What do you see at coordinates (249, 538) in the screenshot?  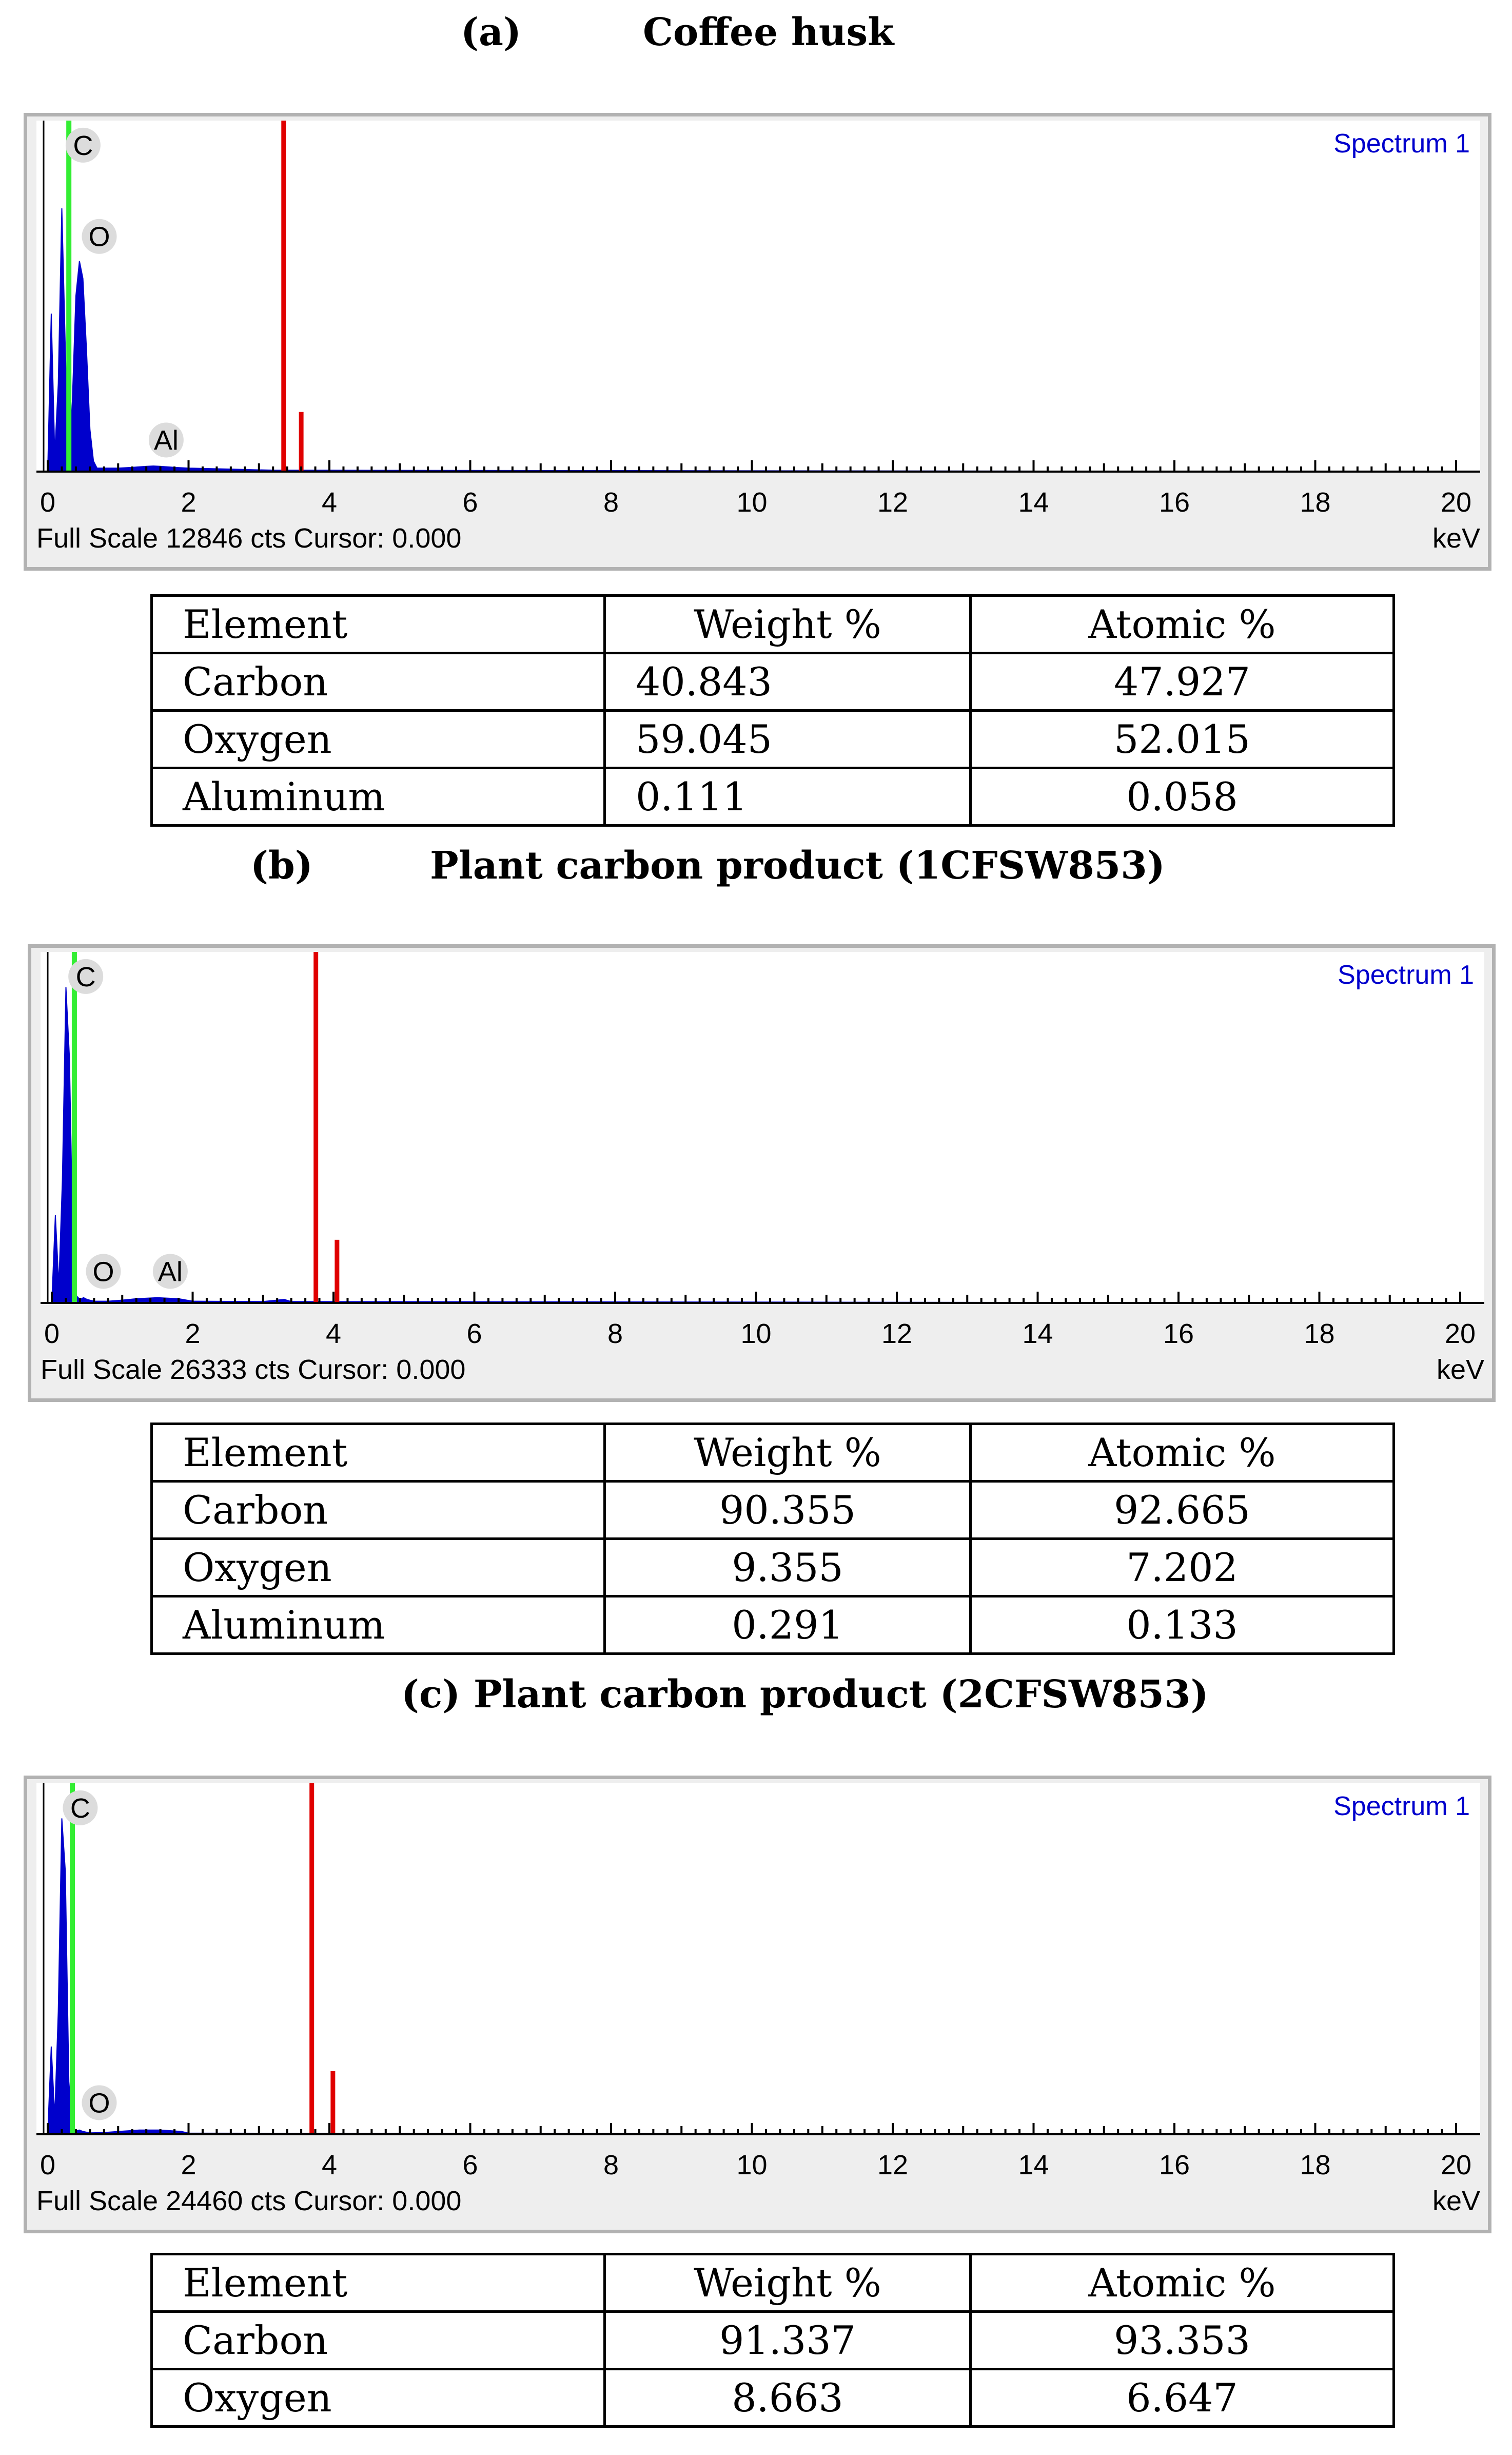 I see `full-scale-readout: Full Scale 12846 cts Cursor: 0.000` at bounding box center [249, 538].